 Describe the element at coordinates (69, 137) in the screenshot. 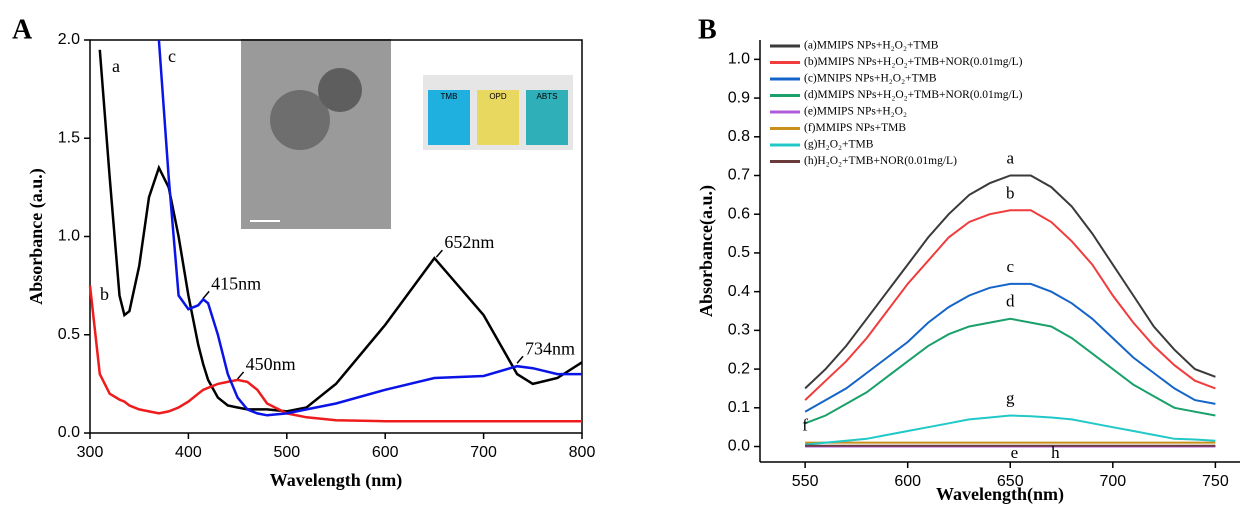

I see `y-tick-label: 1.5` at that location.